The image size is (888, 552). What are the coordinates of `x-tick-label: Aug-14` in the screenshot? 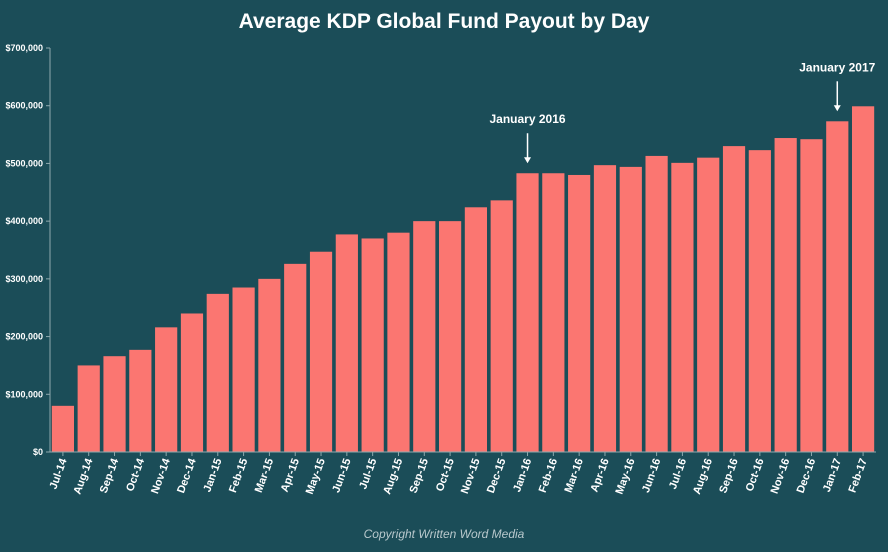 It's located at (84, 476).